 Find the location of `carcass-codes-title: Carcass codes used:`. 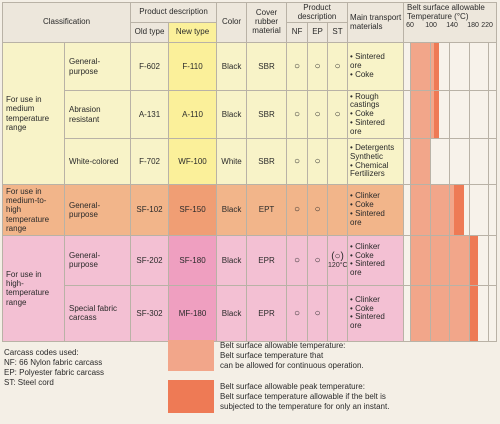

carcass-codes-title: Carcass codes used: is located at coordinates (41, 352).